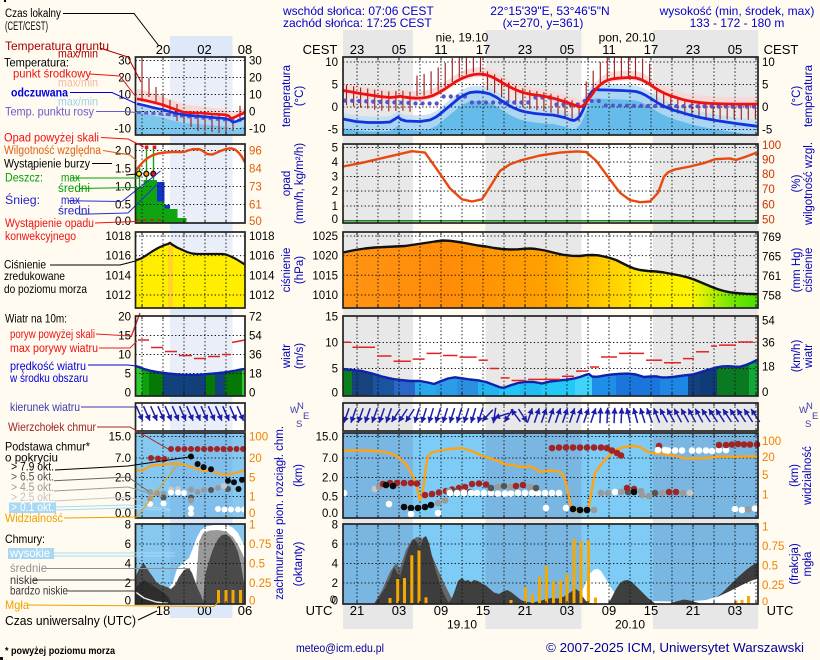 This screenshot has width=820, height=660. Describe the element at coordinates (768, 161) in the screenshot. I see `svg-text: 90` at that location.